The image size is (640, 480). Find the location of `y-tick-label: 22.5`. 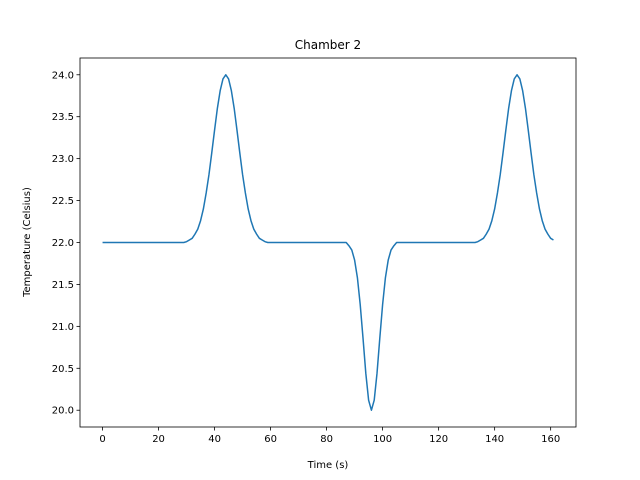

y-tick-label: 22.5 is located at coordinates (63, 201).